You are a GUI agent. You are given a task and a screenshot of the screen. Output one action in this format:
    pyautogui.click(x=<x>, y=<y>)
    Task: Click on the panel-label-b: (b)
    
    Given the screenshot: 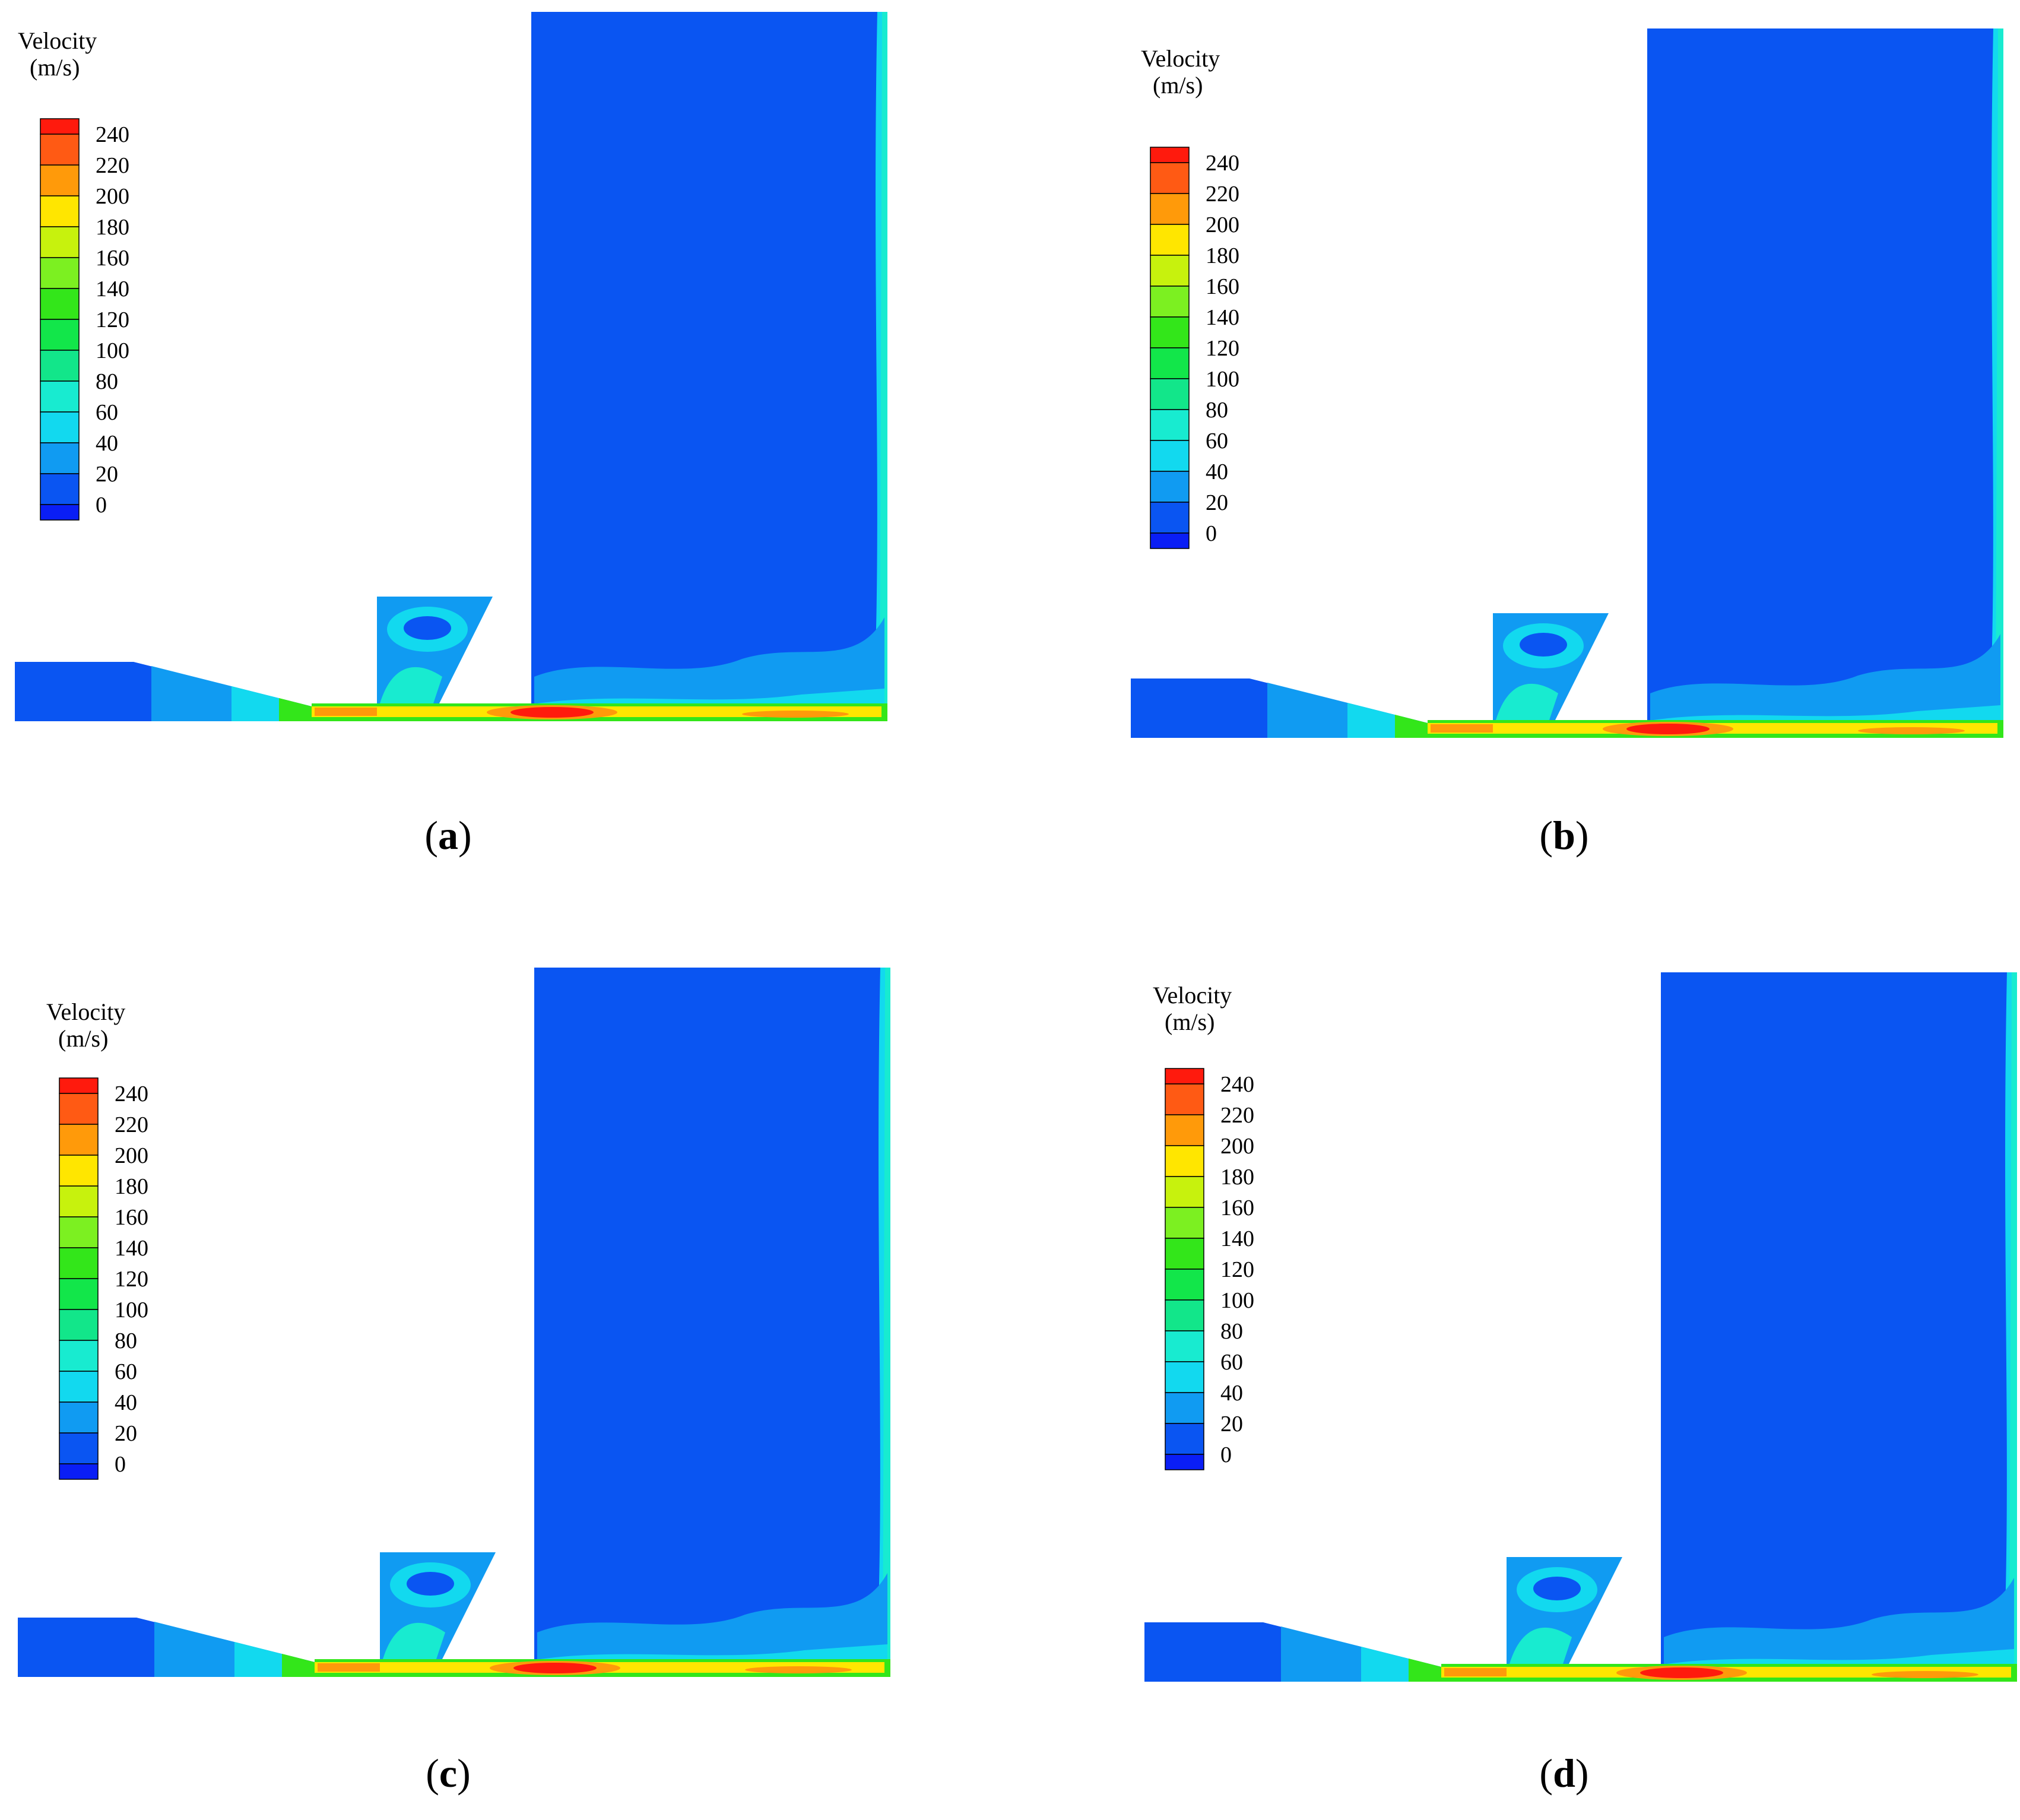 What is the action you would take?
    pyautogui.click(x=1563, y=835)
    